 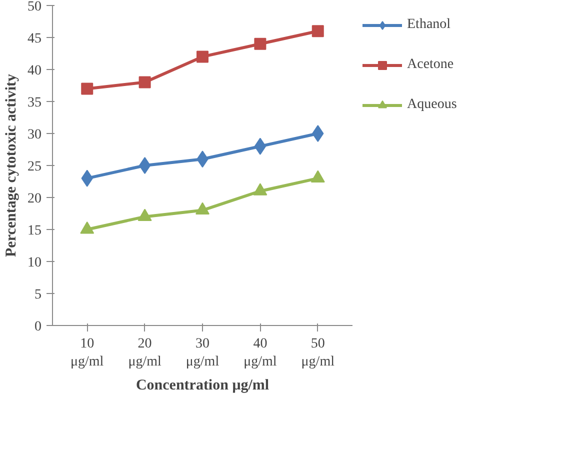 What do you see at coordinates (35, 103) in the screenshot?
I see `y-tick-label: 35` at bounding box center [35, 103].